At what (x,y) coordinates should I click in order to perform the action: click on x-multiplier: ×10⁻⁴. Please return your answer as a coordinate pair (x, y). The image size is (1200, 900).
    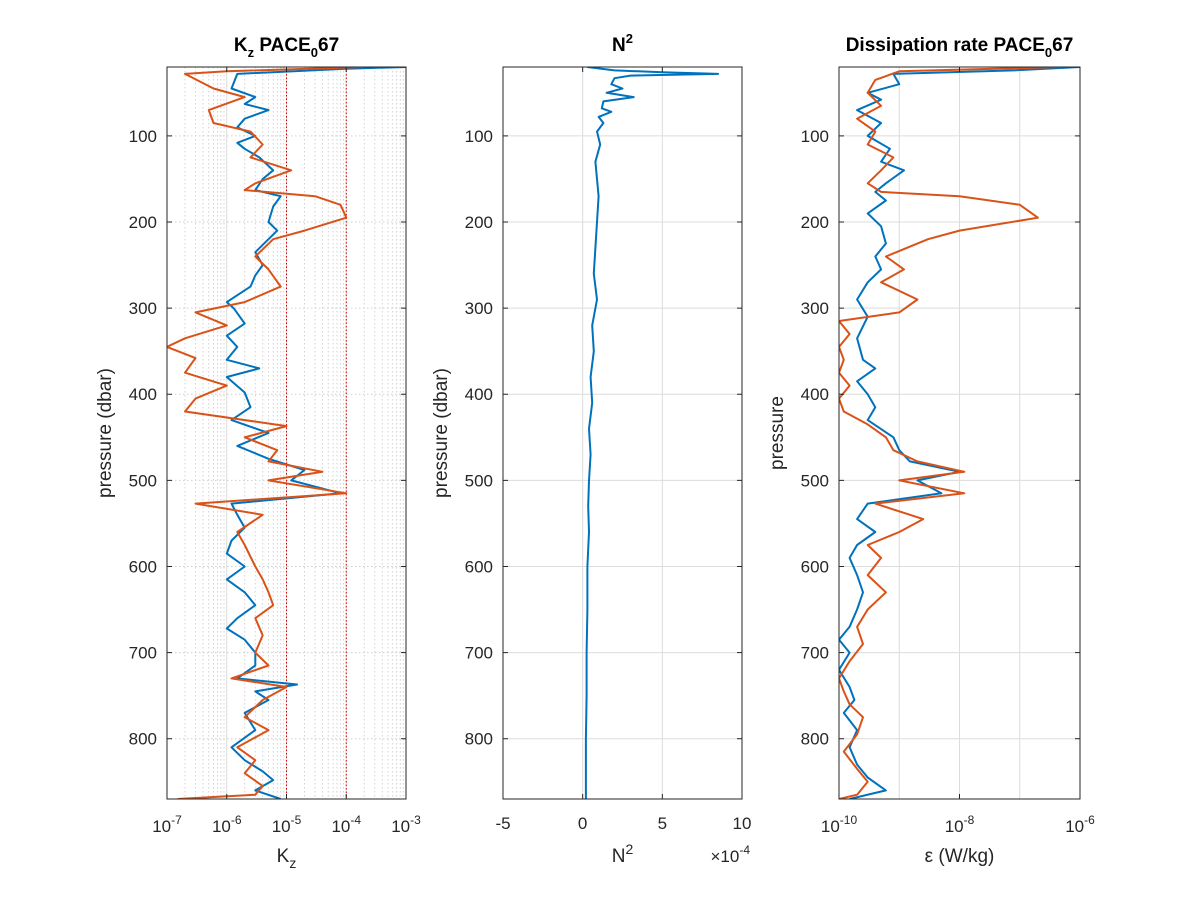
    Looking at the image, I should click on (730, 854).